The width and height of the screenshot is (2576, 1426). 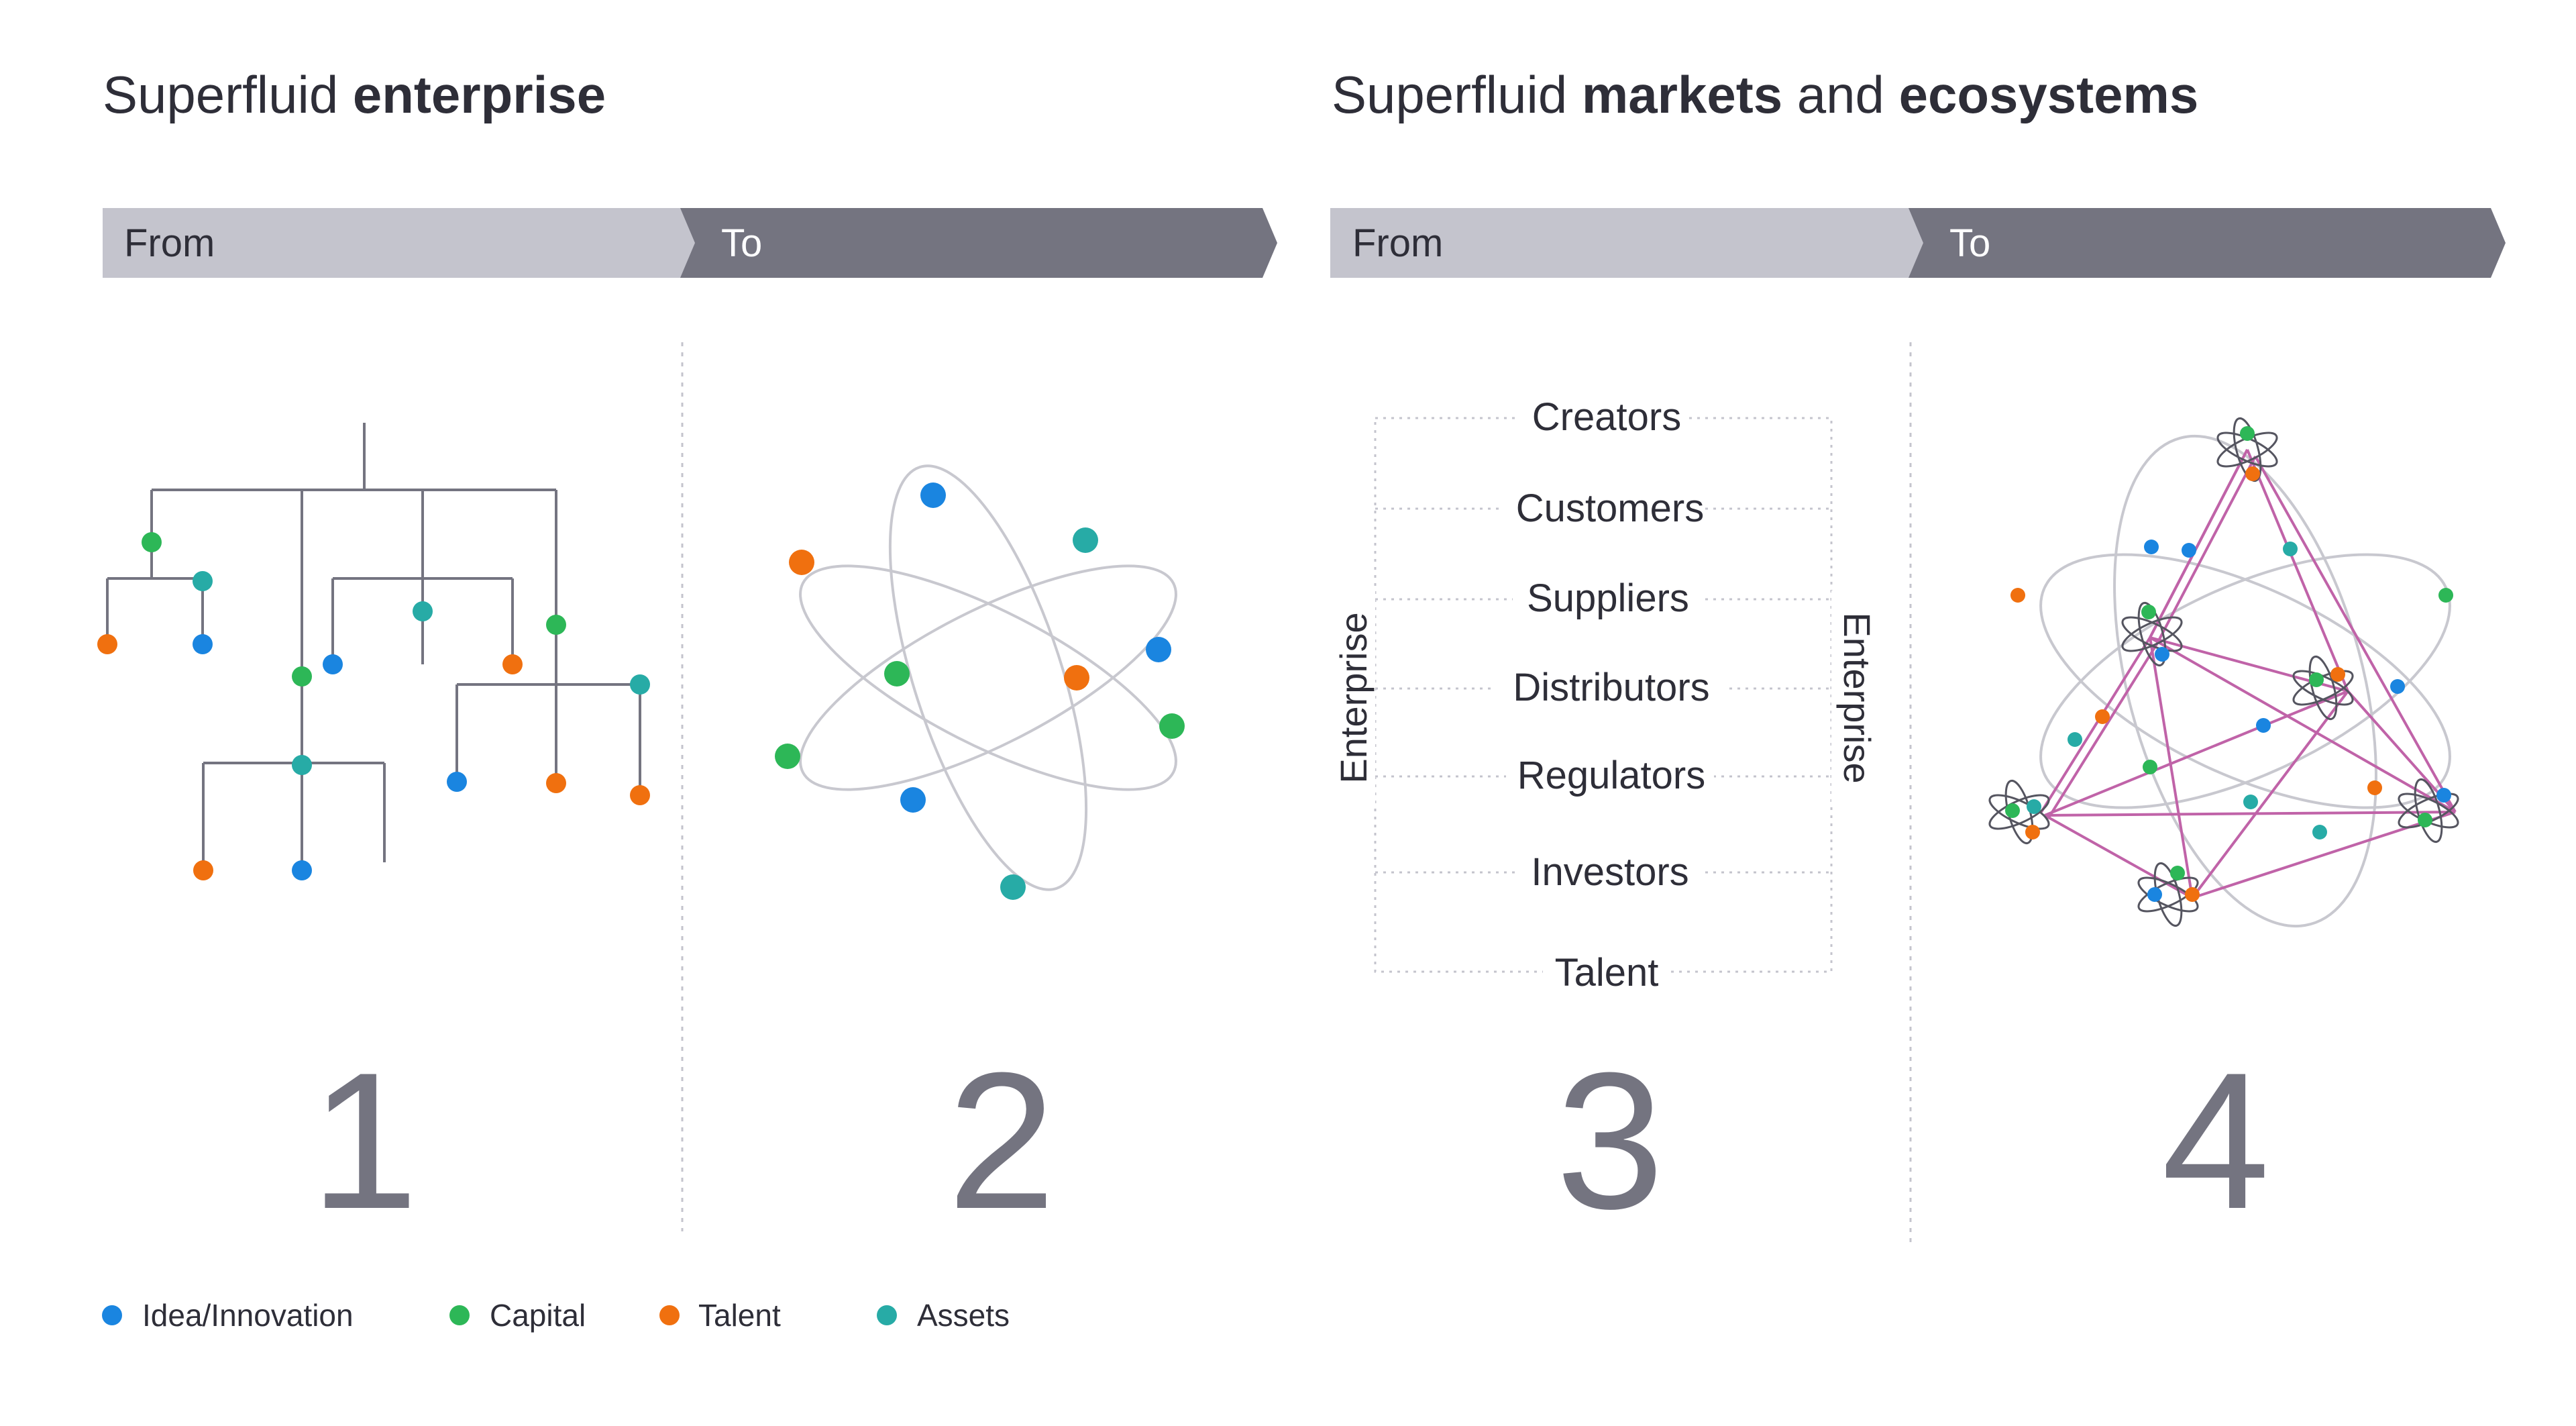 What do you see at coordinates (2215, 1141) in the screenshot?
I see `panel-number-4: 4` at bounding box center [2215, 1141].